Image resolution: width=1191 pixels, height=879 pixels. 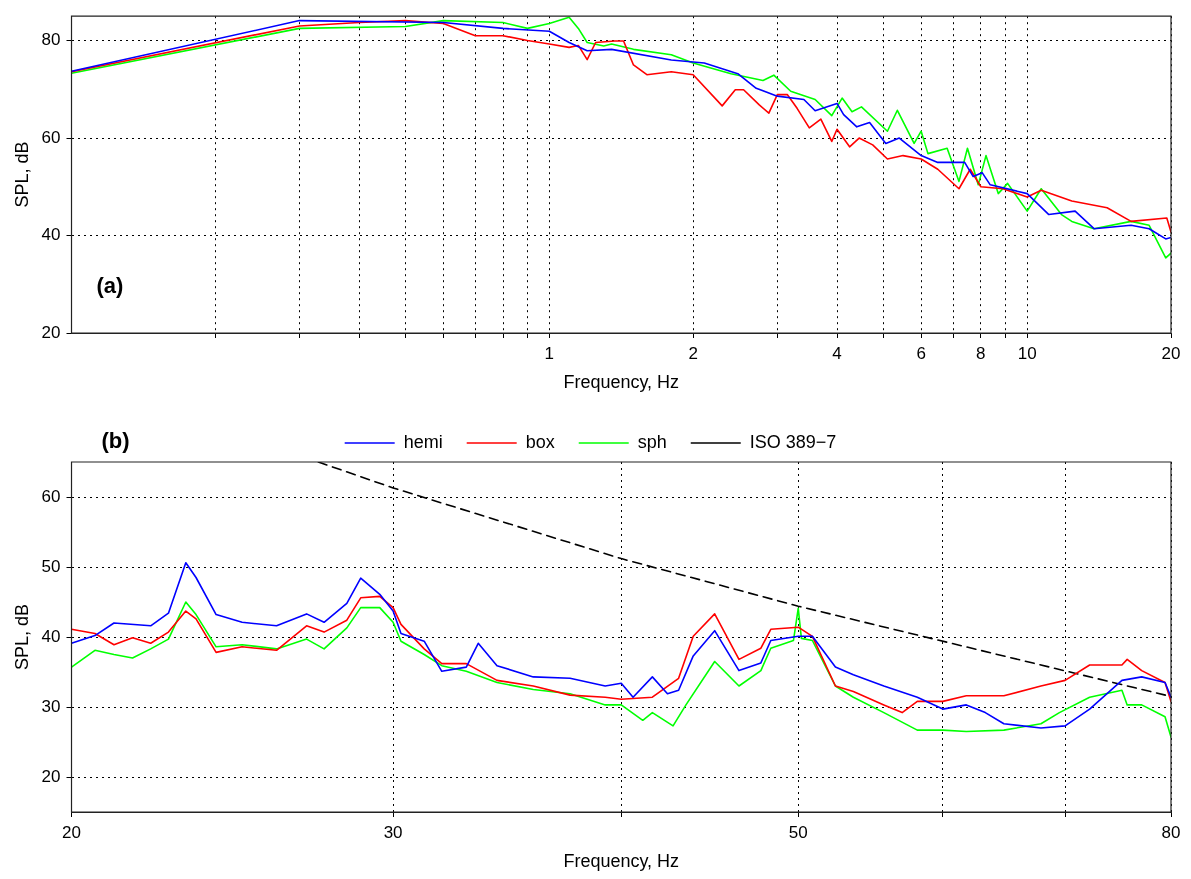 What do you see at coordinates (981, 353) in the screenshot?
I see `x-tick-label: 8` at bounding box center [981, 353].